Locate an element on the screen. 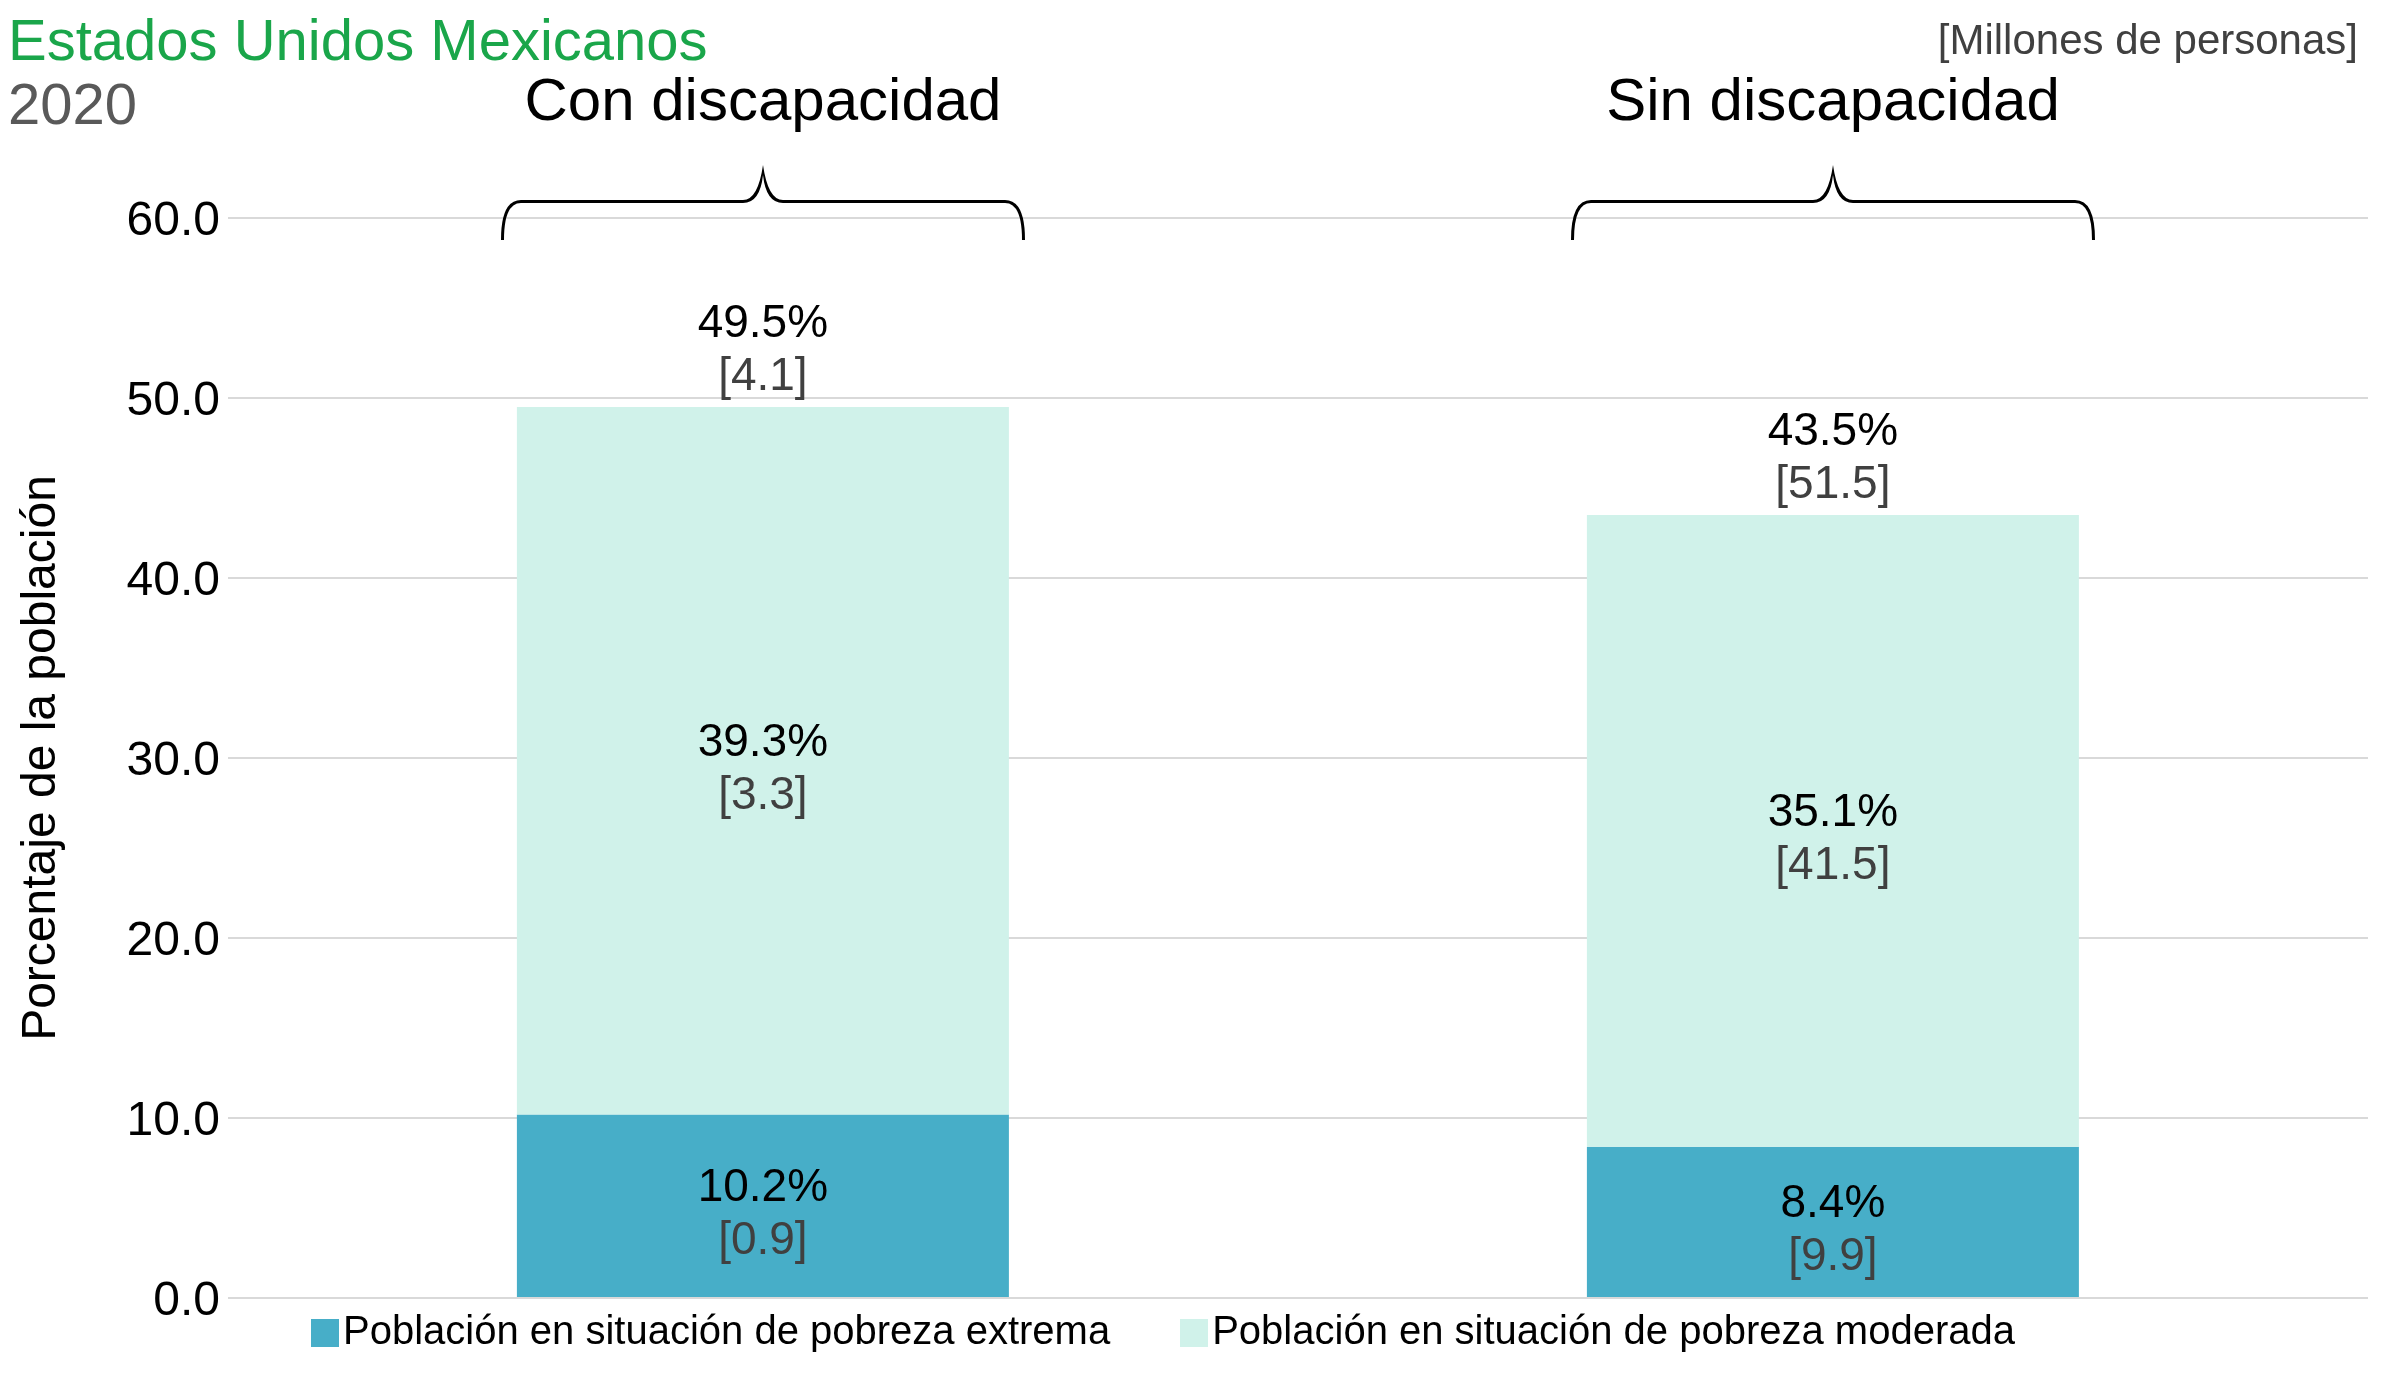  total-label: 43.5% [51.5] is located at coordinates (1833, 455).